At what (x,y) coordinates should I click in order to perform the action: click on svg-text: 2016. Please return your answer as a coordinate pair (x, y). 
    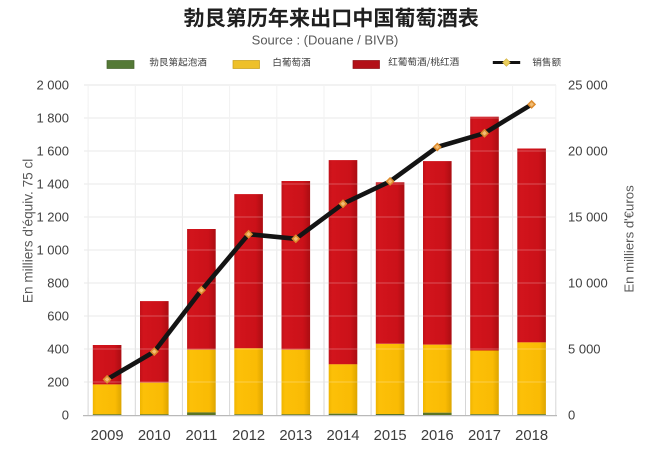
    Looking at the image, I should click on (437, 436).